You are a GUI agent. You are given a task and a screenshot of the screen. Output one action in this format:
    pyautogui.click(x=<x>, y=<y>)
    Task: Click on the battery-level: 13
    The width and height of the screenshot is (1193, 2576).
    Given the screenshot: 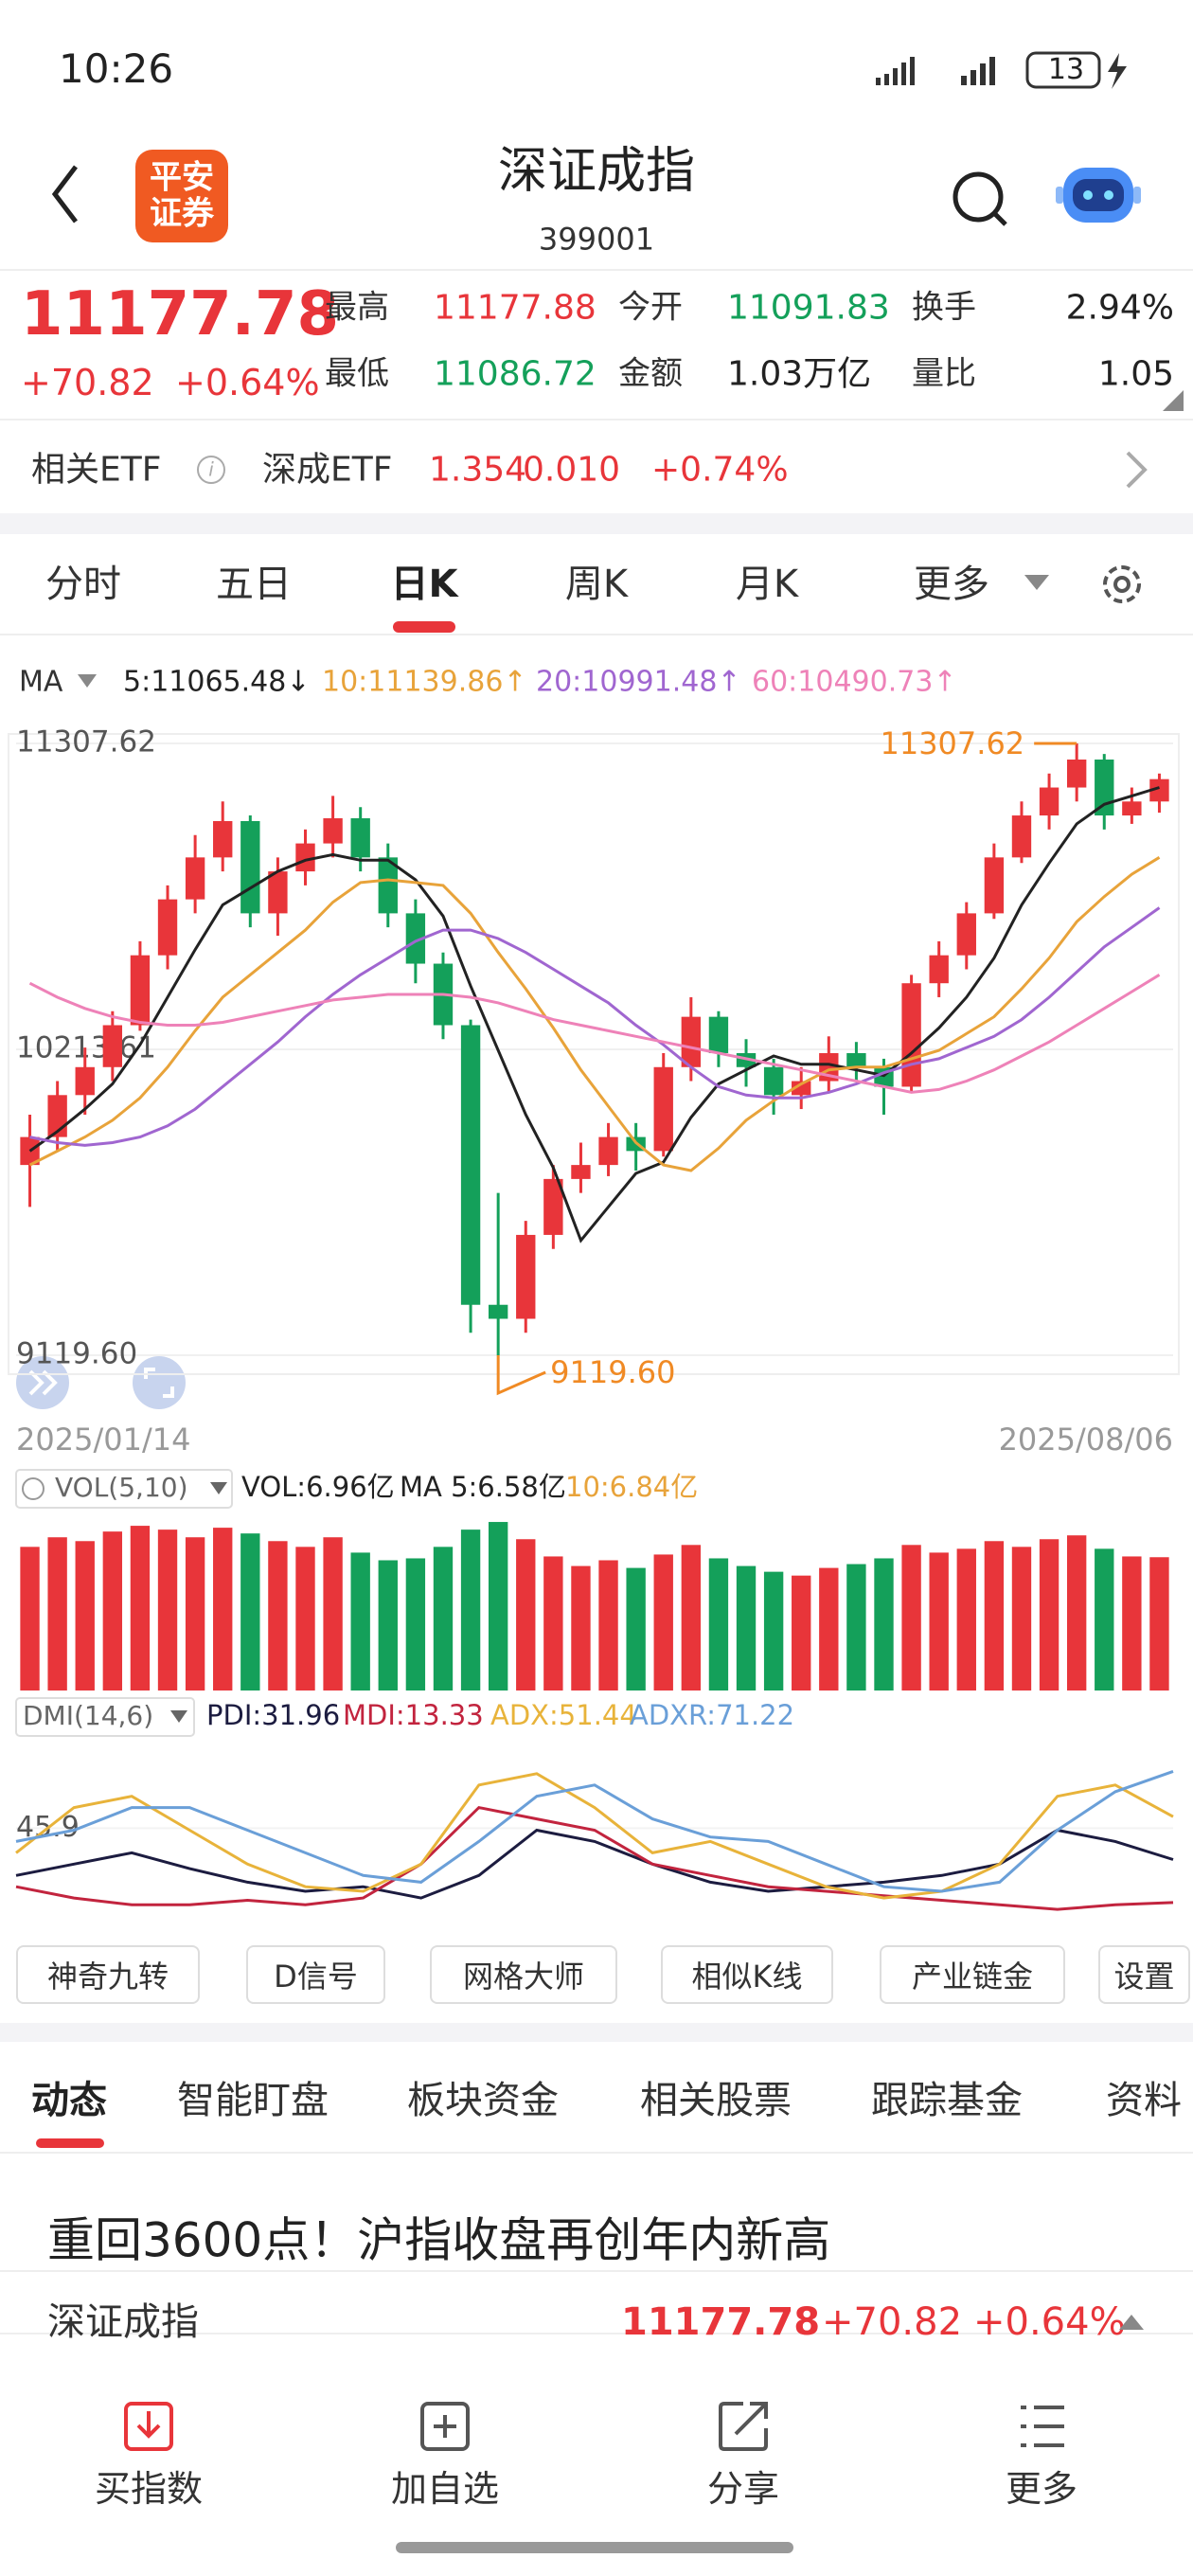 What is the action you would take?
    pyautogui.click(x=1066, y=69)
    